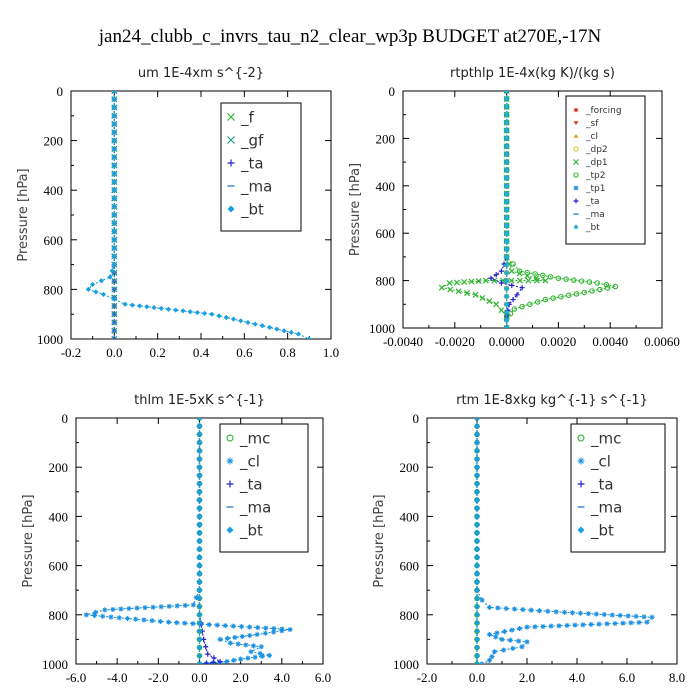 The height and width of the screenshot is (700, 700). I want to click on legend-label: _bt, so click(251, 530).